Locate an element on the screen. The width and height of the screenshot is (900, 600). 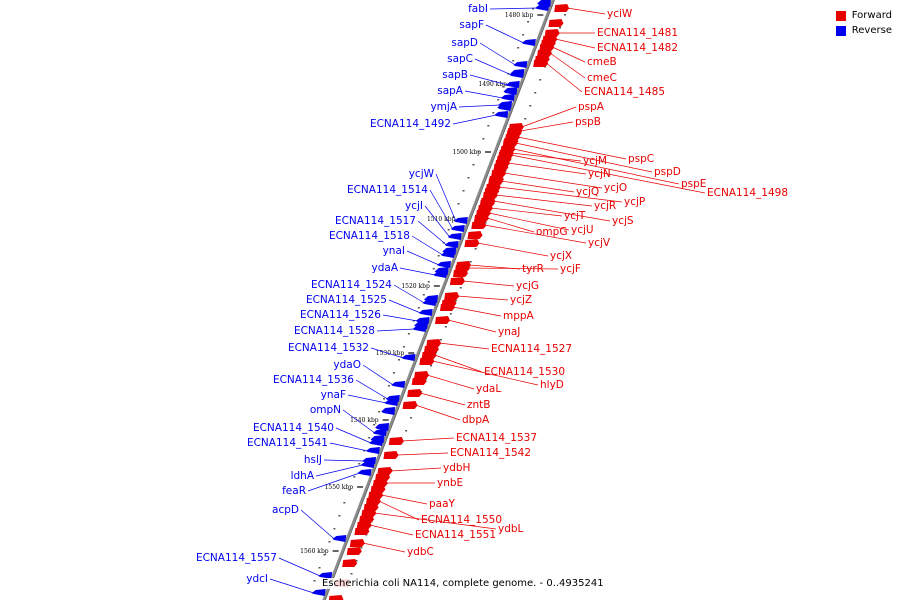
reverse-gene-label: ydaO is located at coordinates (347, 365).